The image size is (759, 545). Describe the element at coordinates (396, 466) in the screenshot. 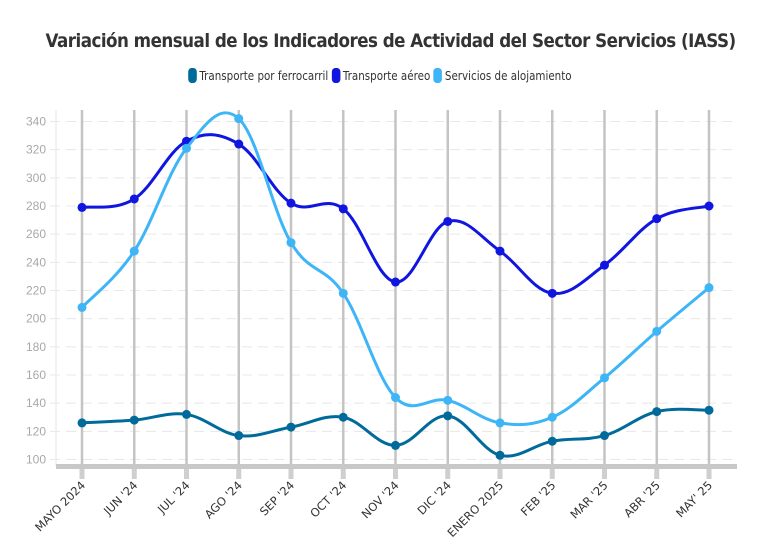

I see `x-axis-line` at that location.